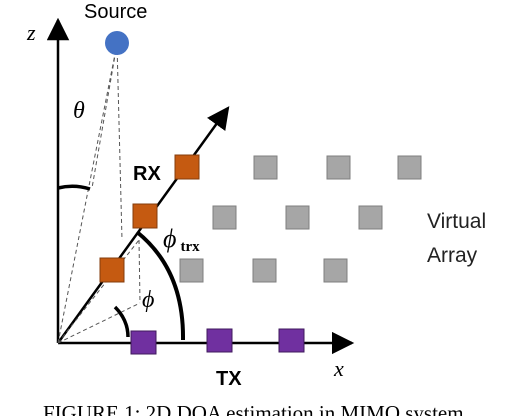 This screenshot has height=416, width=532. What do you see at coordinates (456, 221) in the screenshot?
I see `virtual-array-label-line1: Virtual` at bounding box center [456, 221].